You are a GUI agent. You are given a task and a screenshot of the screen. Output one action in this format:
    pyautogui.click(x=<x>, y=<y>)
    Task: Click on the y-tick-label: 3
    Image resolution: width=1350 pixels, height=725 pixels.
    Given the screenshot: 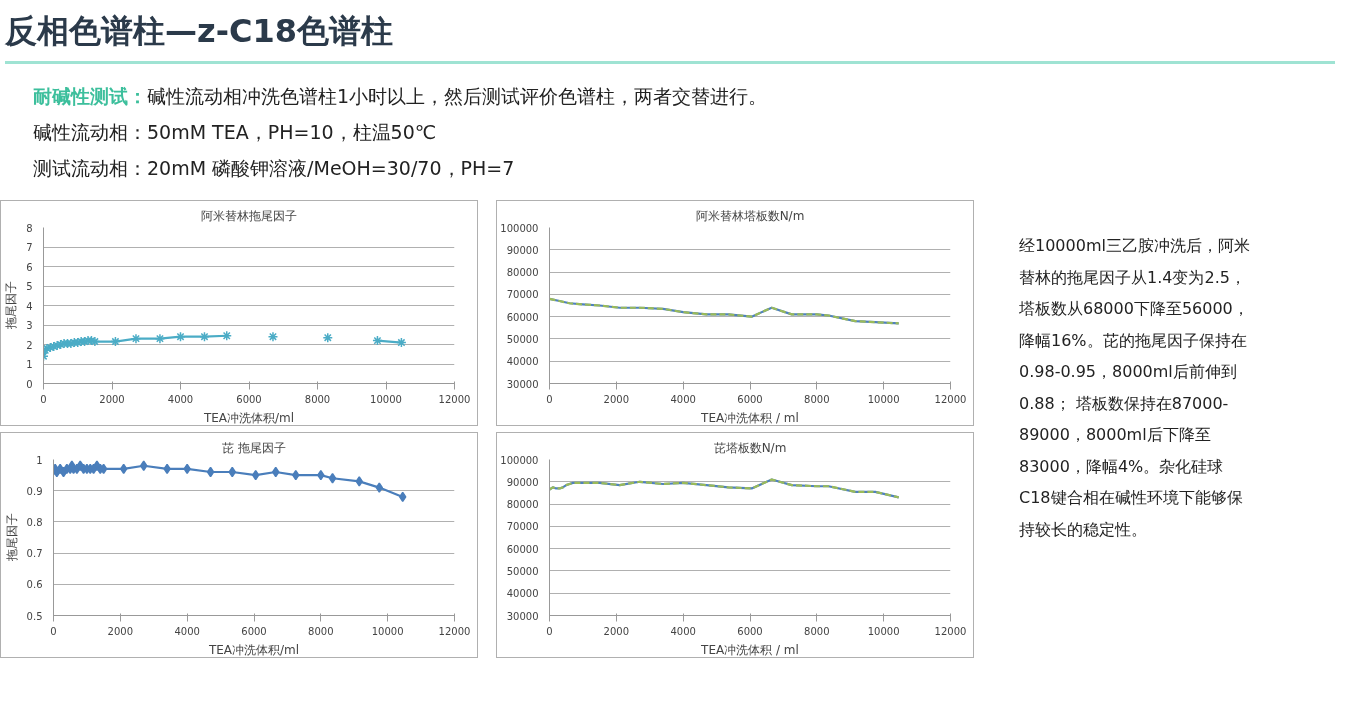 What is the action you would take?
    pyautogui.click(x=29, y=326)
    